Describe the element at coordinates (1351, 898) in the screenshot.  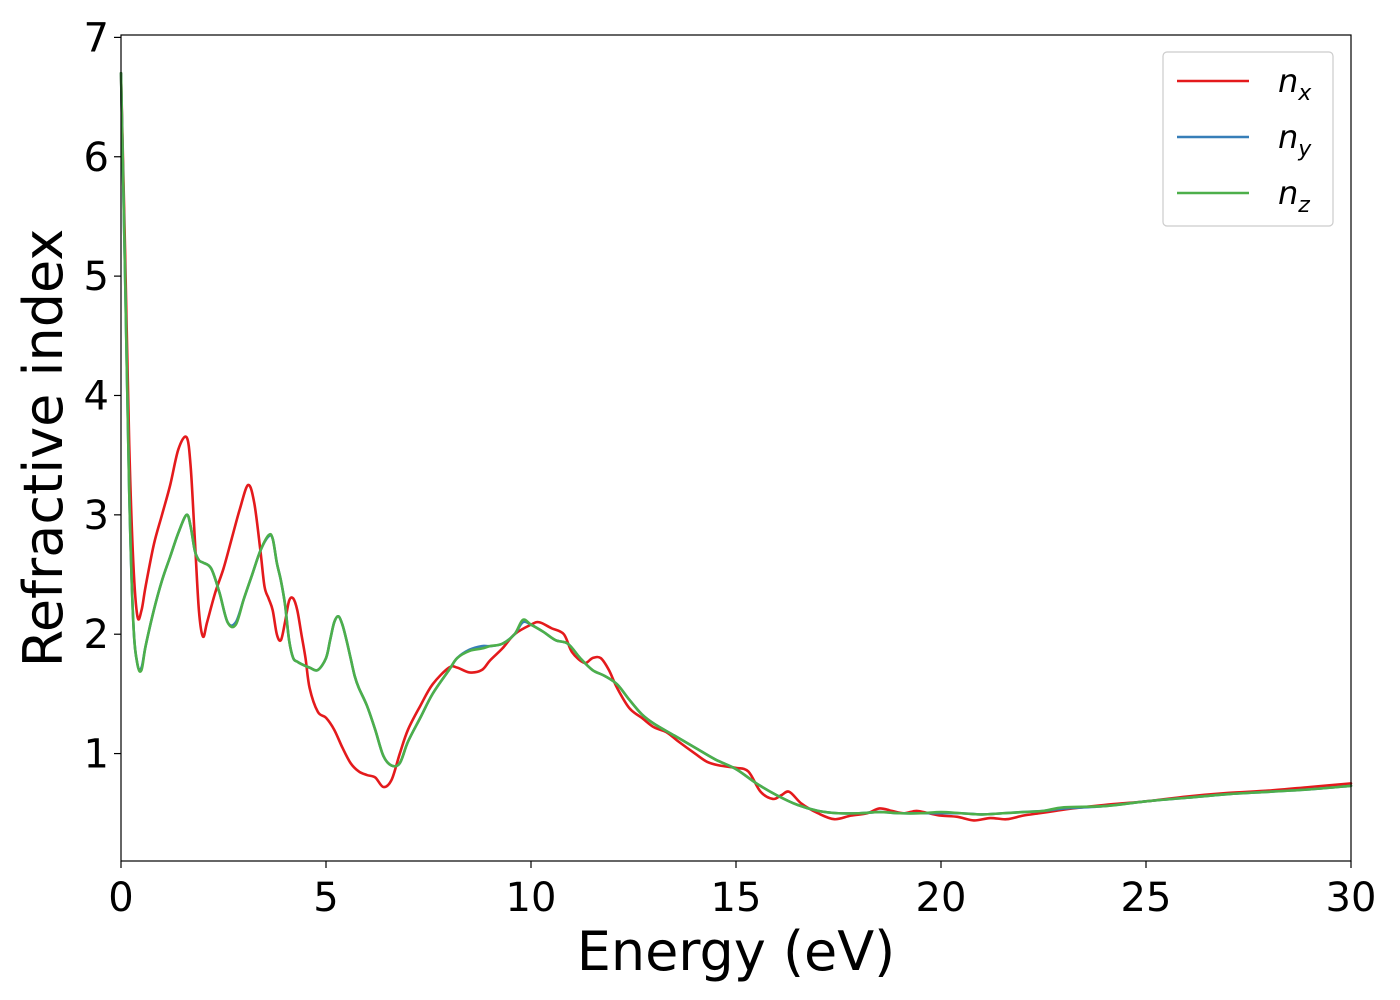
I see `x-tick-label: 30` at that location.